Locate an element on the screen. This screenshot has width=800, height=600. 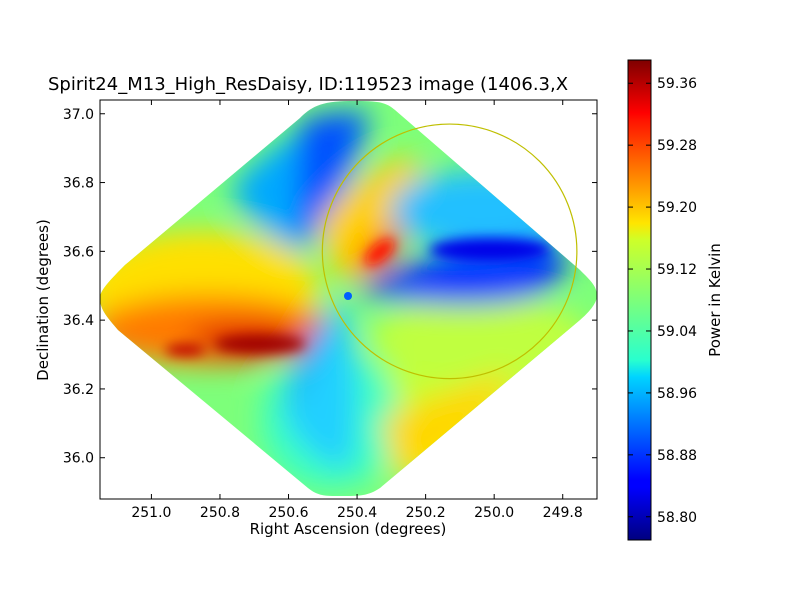
x-tick-label: 251.0 is located at coordinates (151, 513).